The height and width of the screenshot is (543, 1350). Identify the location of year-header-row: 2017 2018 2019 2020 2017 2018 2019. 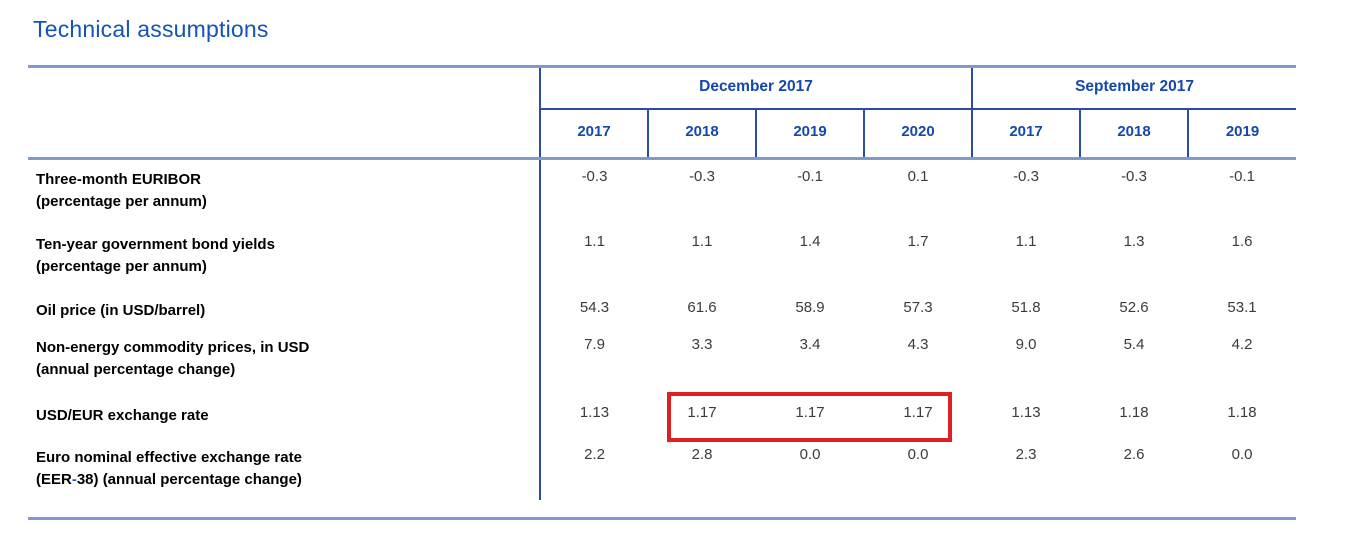
(662, 134).